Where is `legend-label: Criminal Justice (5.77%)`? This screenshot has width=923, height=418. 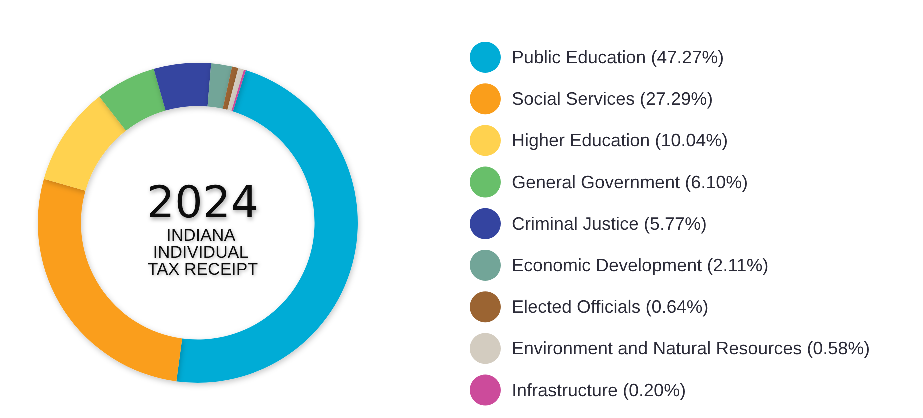
legend-label: Criminal Justice (5.77%) is located at coordinates (610, 224).